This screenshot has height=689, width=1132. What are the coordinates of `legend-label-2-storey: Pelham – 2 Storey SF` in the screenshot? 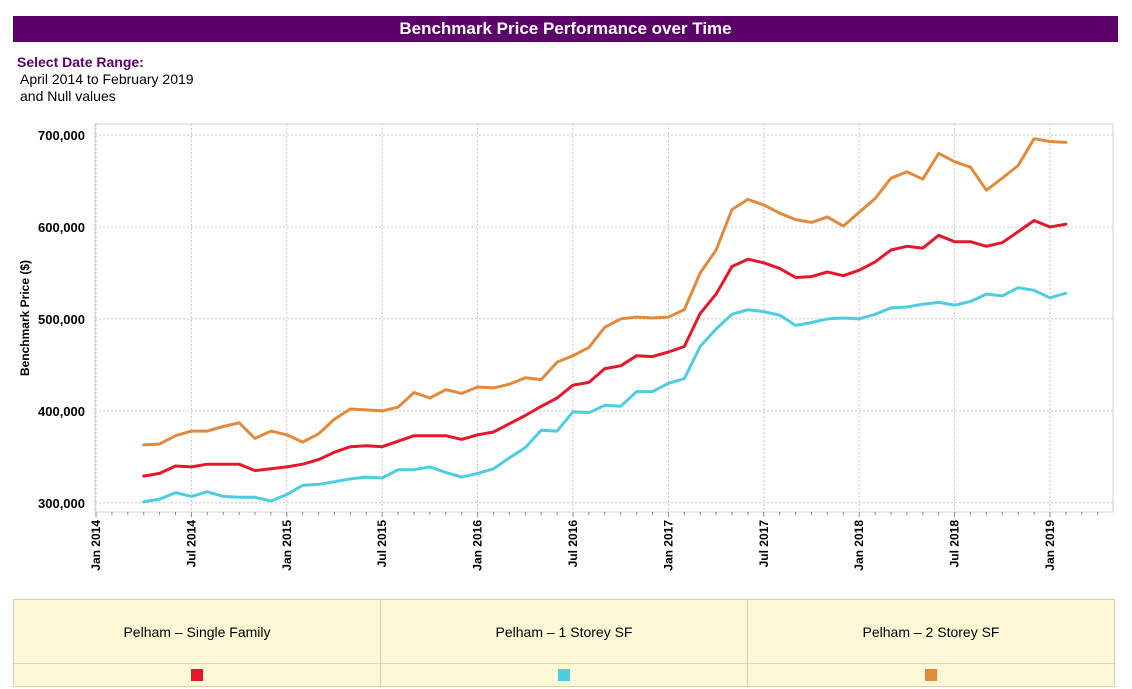 It's located at (931, 632).